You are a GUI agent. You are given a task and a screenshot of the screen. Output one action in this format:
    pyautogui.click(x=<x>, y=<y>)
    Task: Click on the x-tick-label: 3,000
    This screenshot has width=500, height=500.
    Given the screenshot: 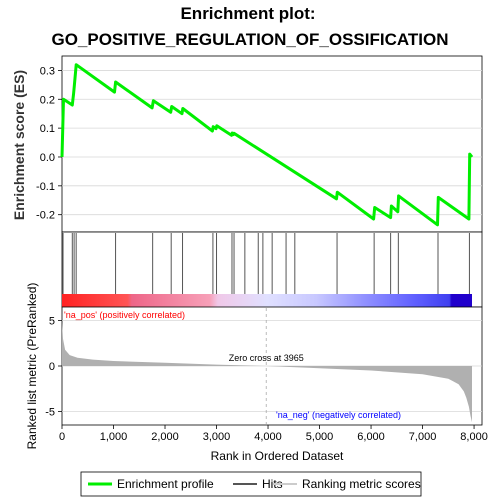 What is the action you would take?
    pyautogui.click(x=217, y=437)
    